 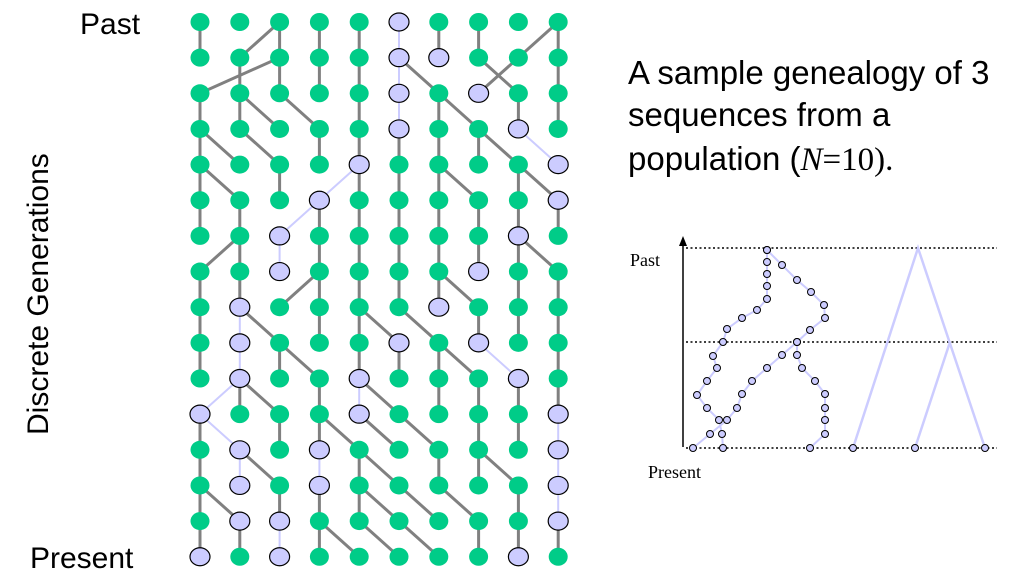 What do you see at coordinates (110, 24) in the screenshot?
I see `past-label: Past` at bounding box center [110, 24].